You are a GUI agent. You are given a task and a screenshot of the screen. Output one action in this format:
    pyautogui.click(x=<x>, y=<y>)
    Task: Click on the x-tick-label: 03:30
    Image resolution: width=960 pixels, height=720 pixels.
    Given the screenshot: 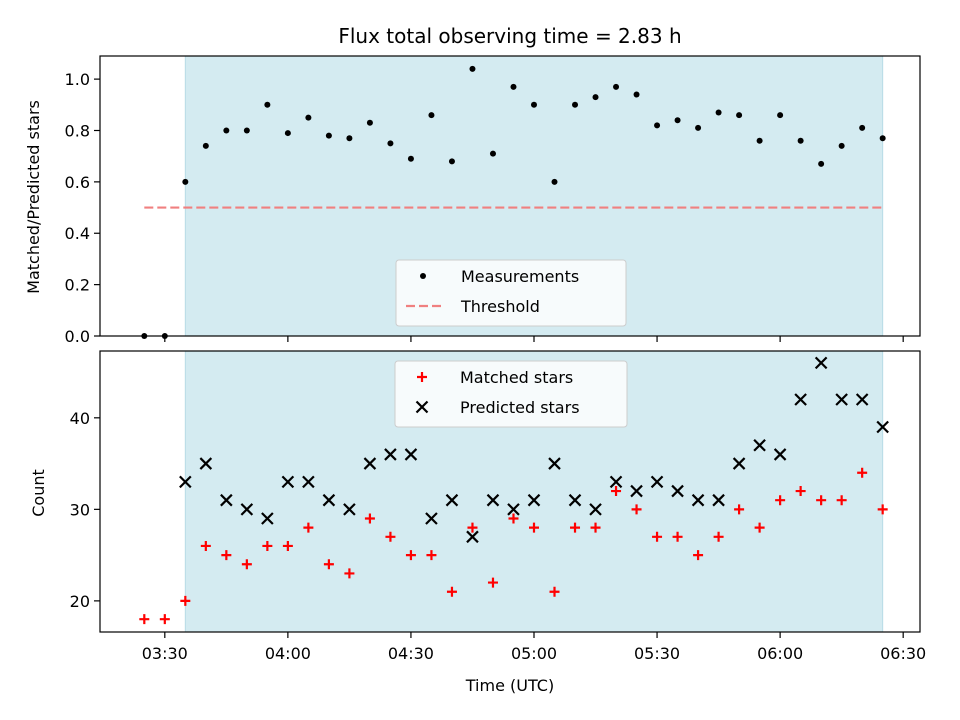 What is the action you would take?
    pyautogui.click(x=165, y=653)
    